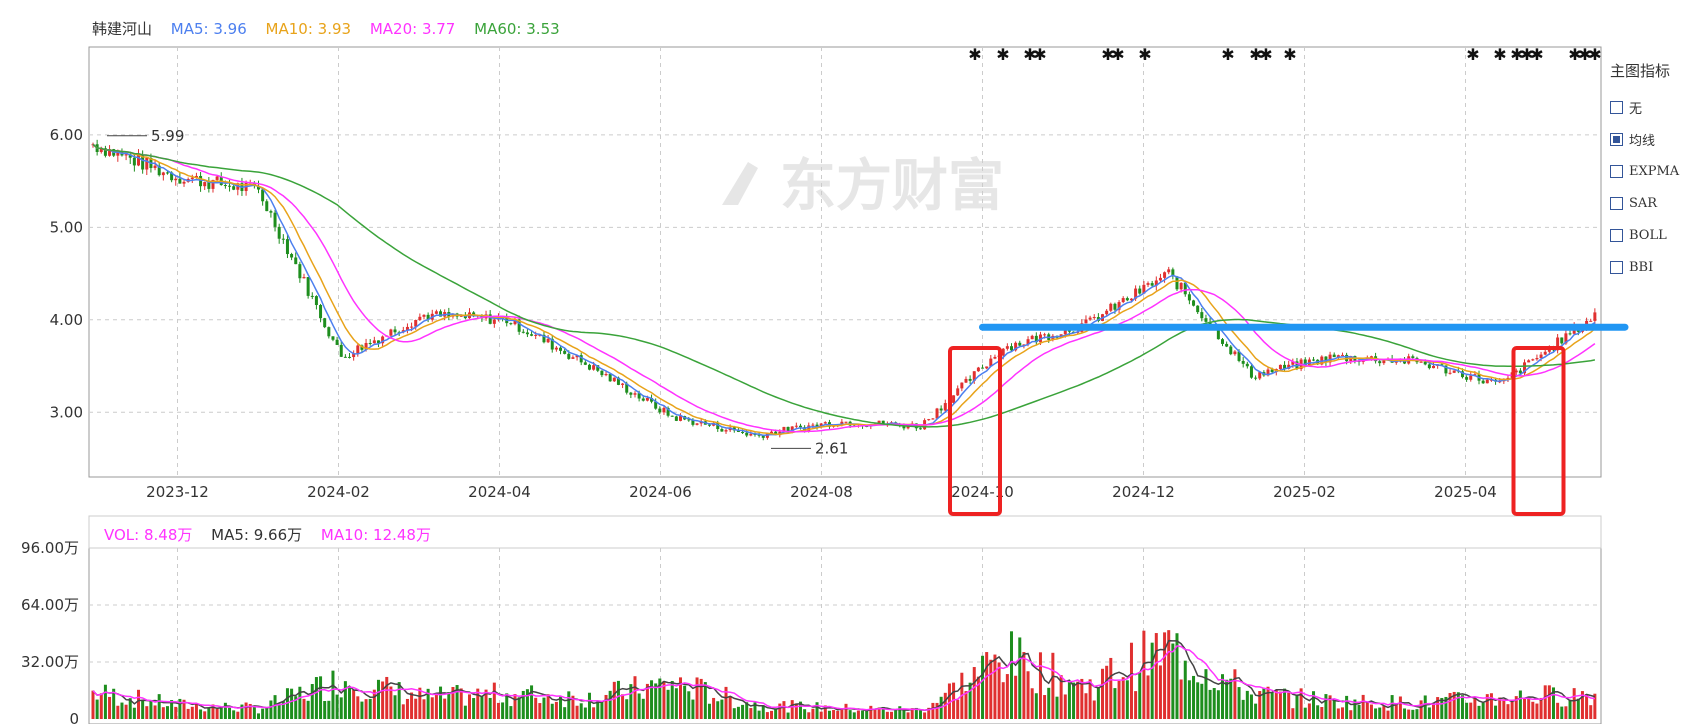  I want to click on date-tick-label: 2025-02, so click(1304, 492).